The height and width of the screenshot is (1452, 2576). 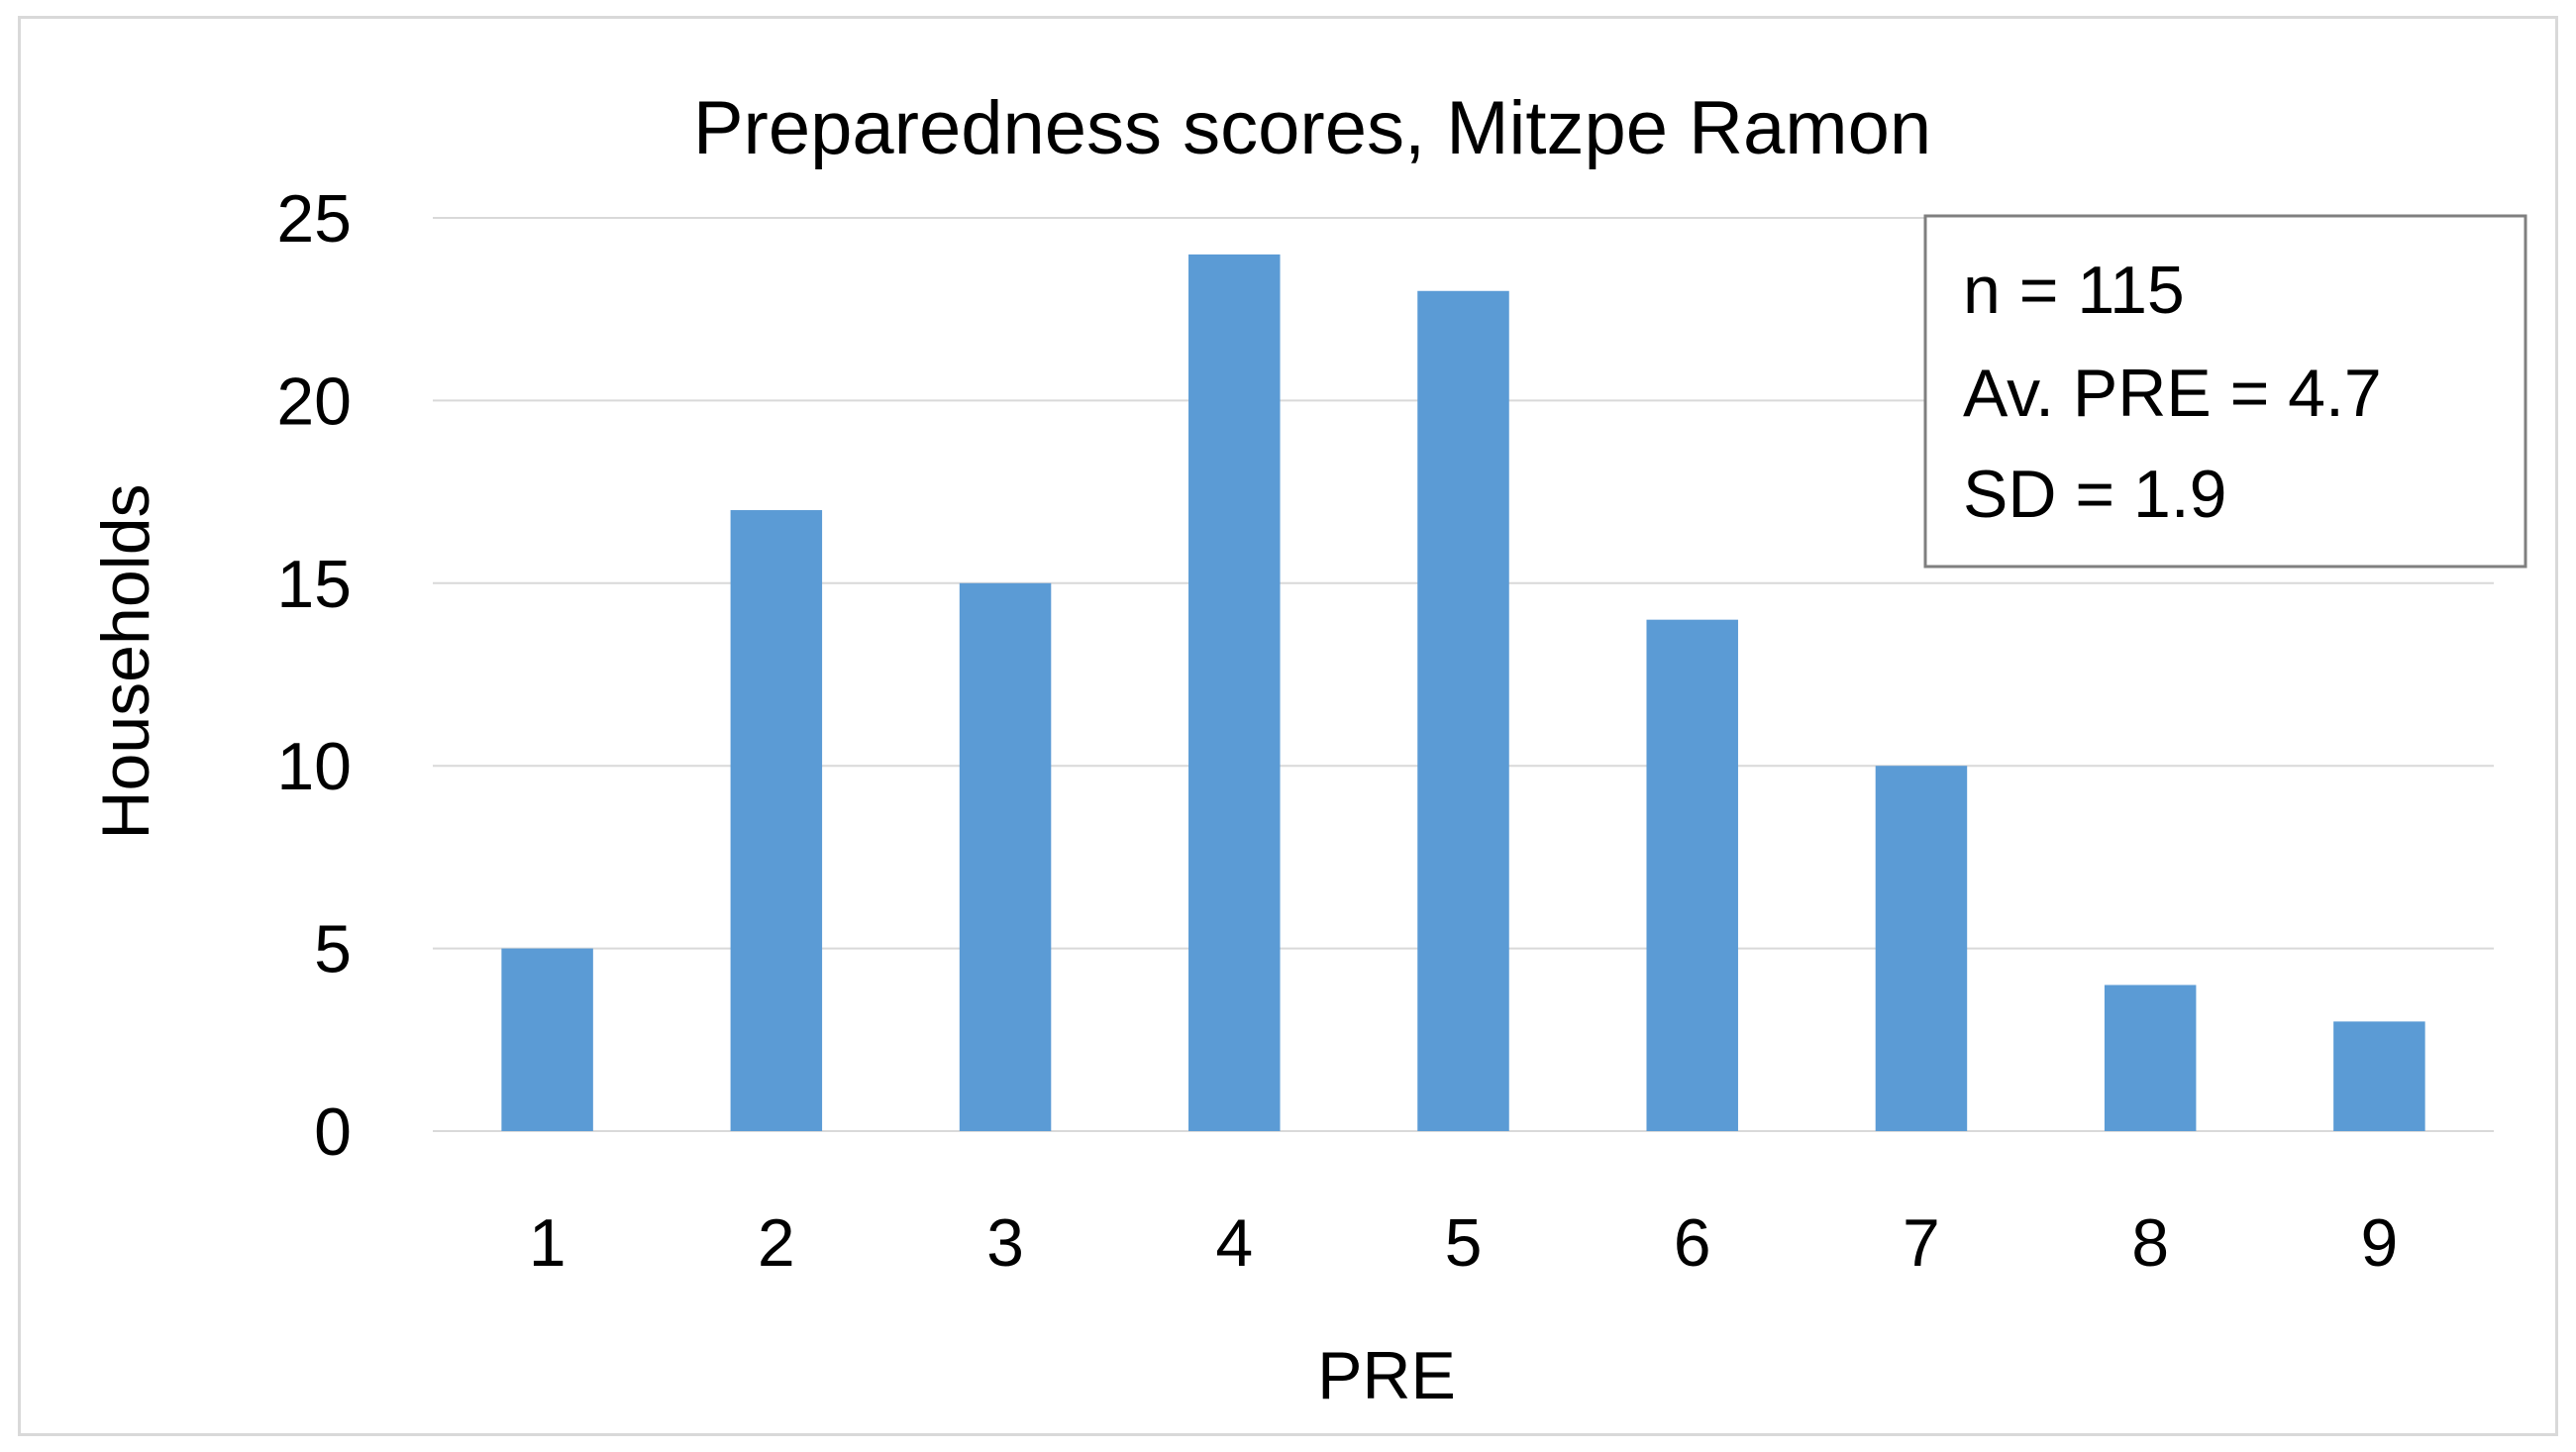 What do you see at coordinates (1386, 1375) in the screenshot?
I see `x-axis-title: PRE` at bounding box center [1386, 1375].